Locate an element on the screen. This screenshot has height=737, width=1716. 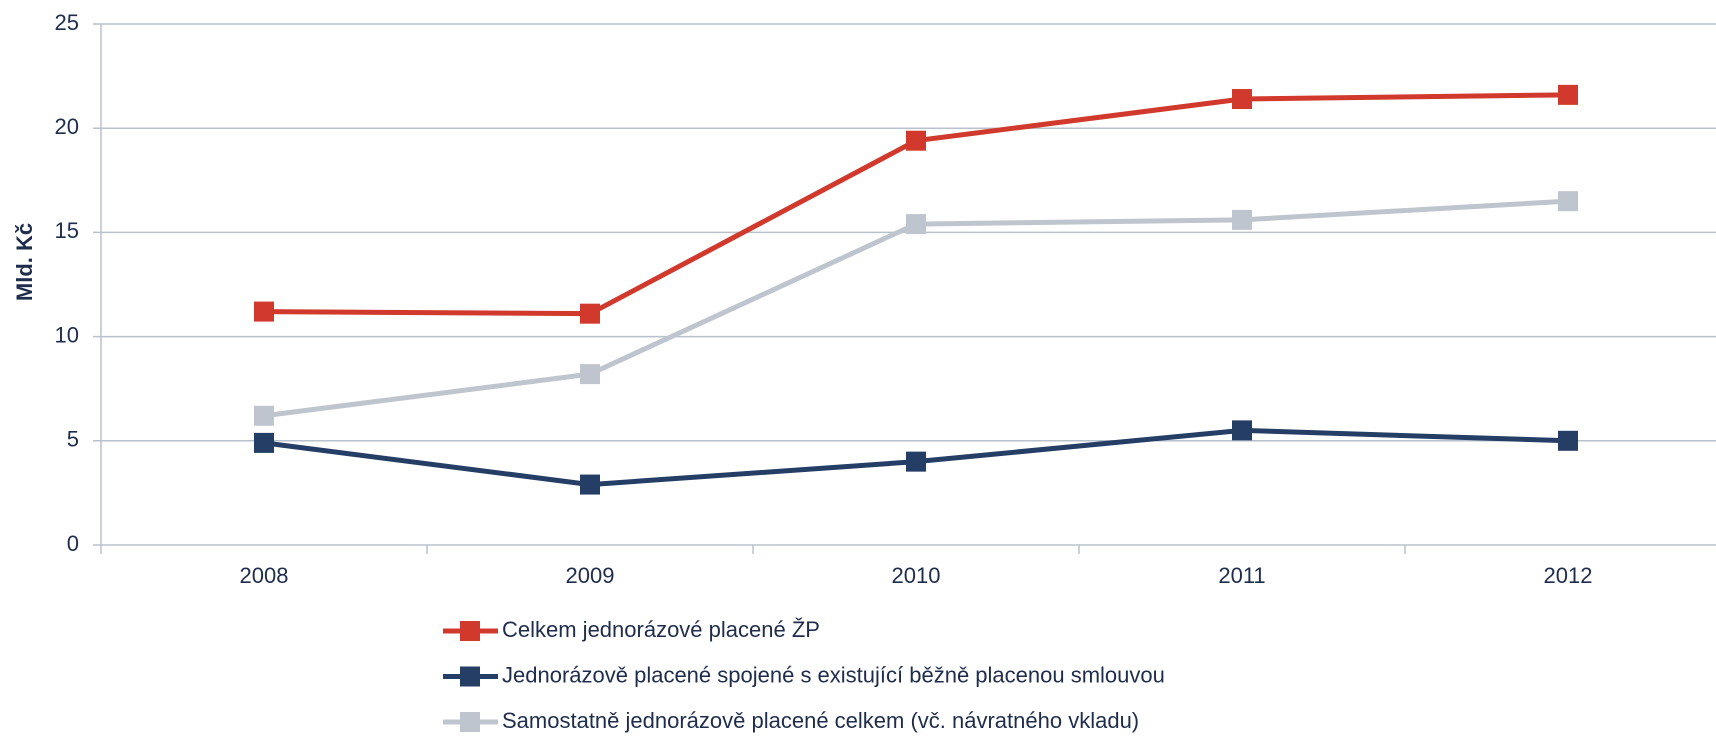
y-tick-label: 15 is located at coordinates (67, 230).